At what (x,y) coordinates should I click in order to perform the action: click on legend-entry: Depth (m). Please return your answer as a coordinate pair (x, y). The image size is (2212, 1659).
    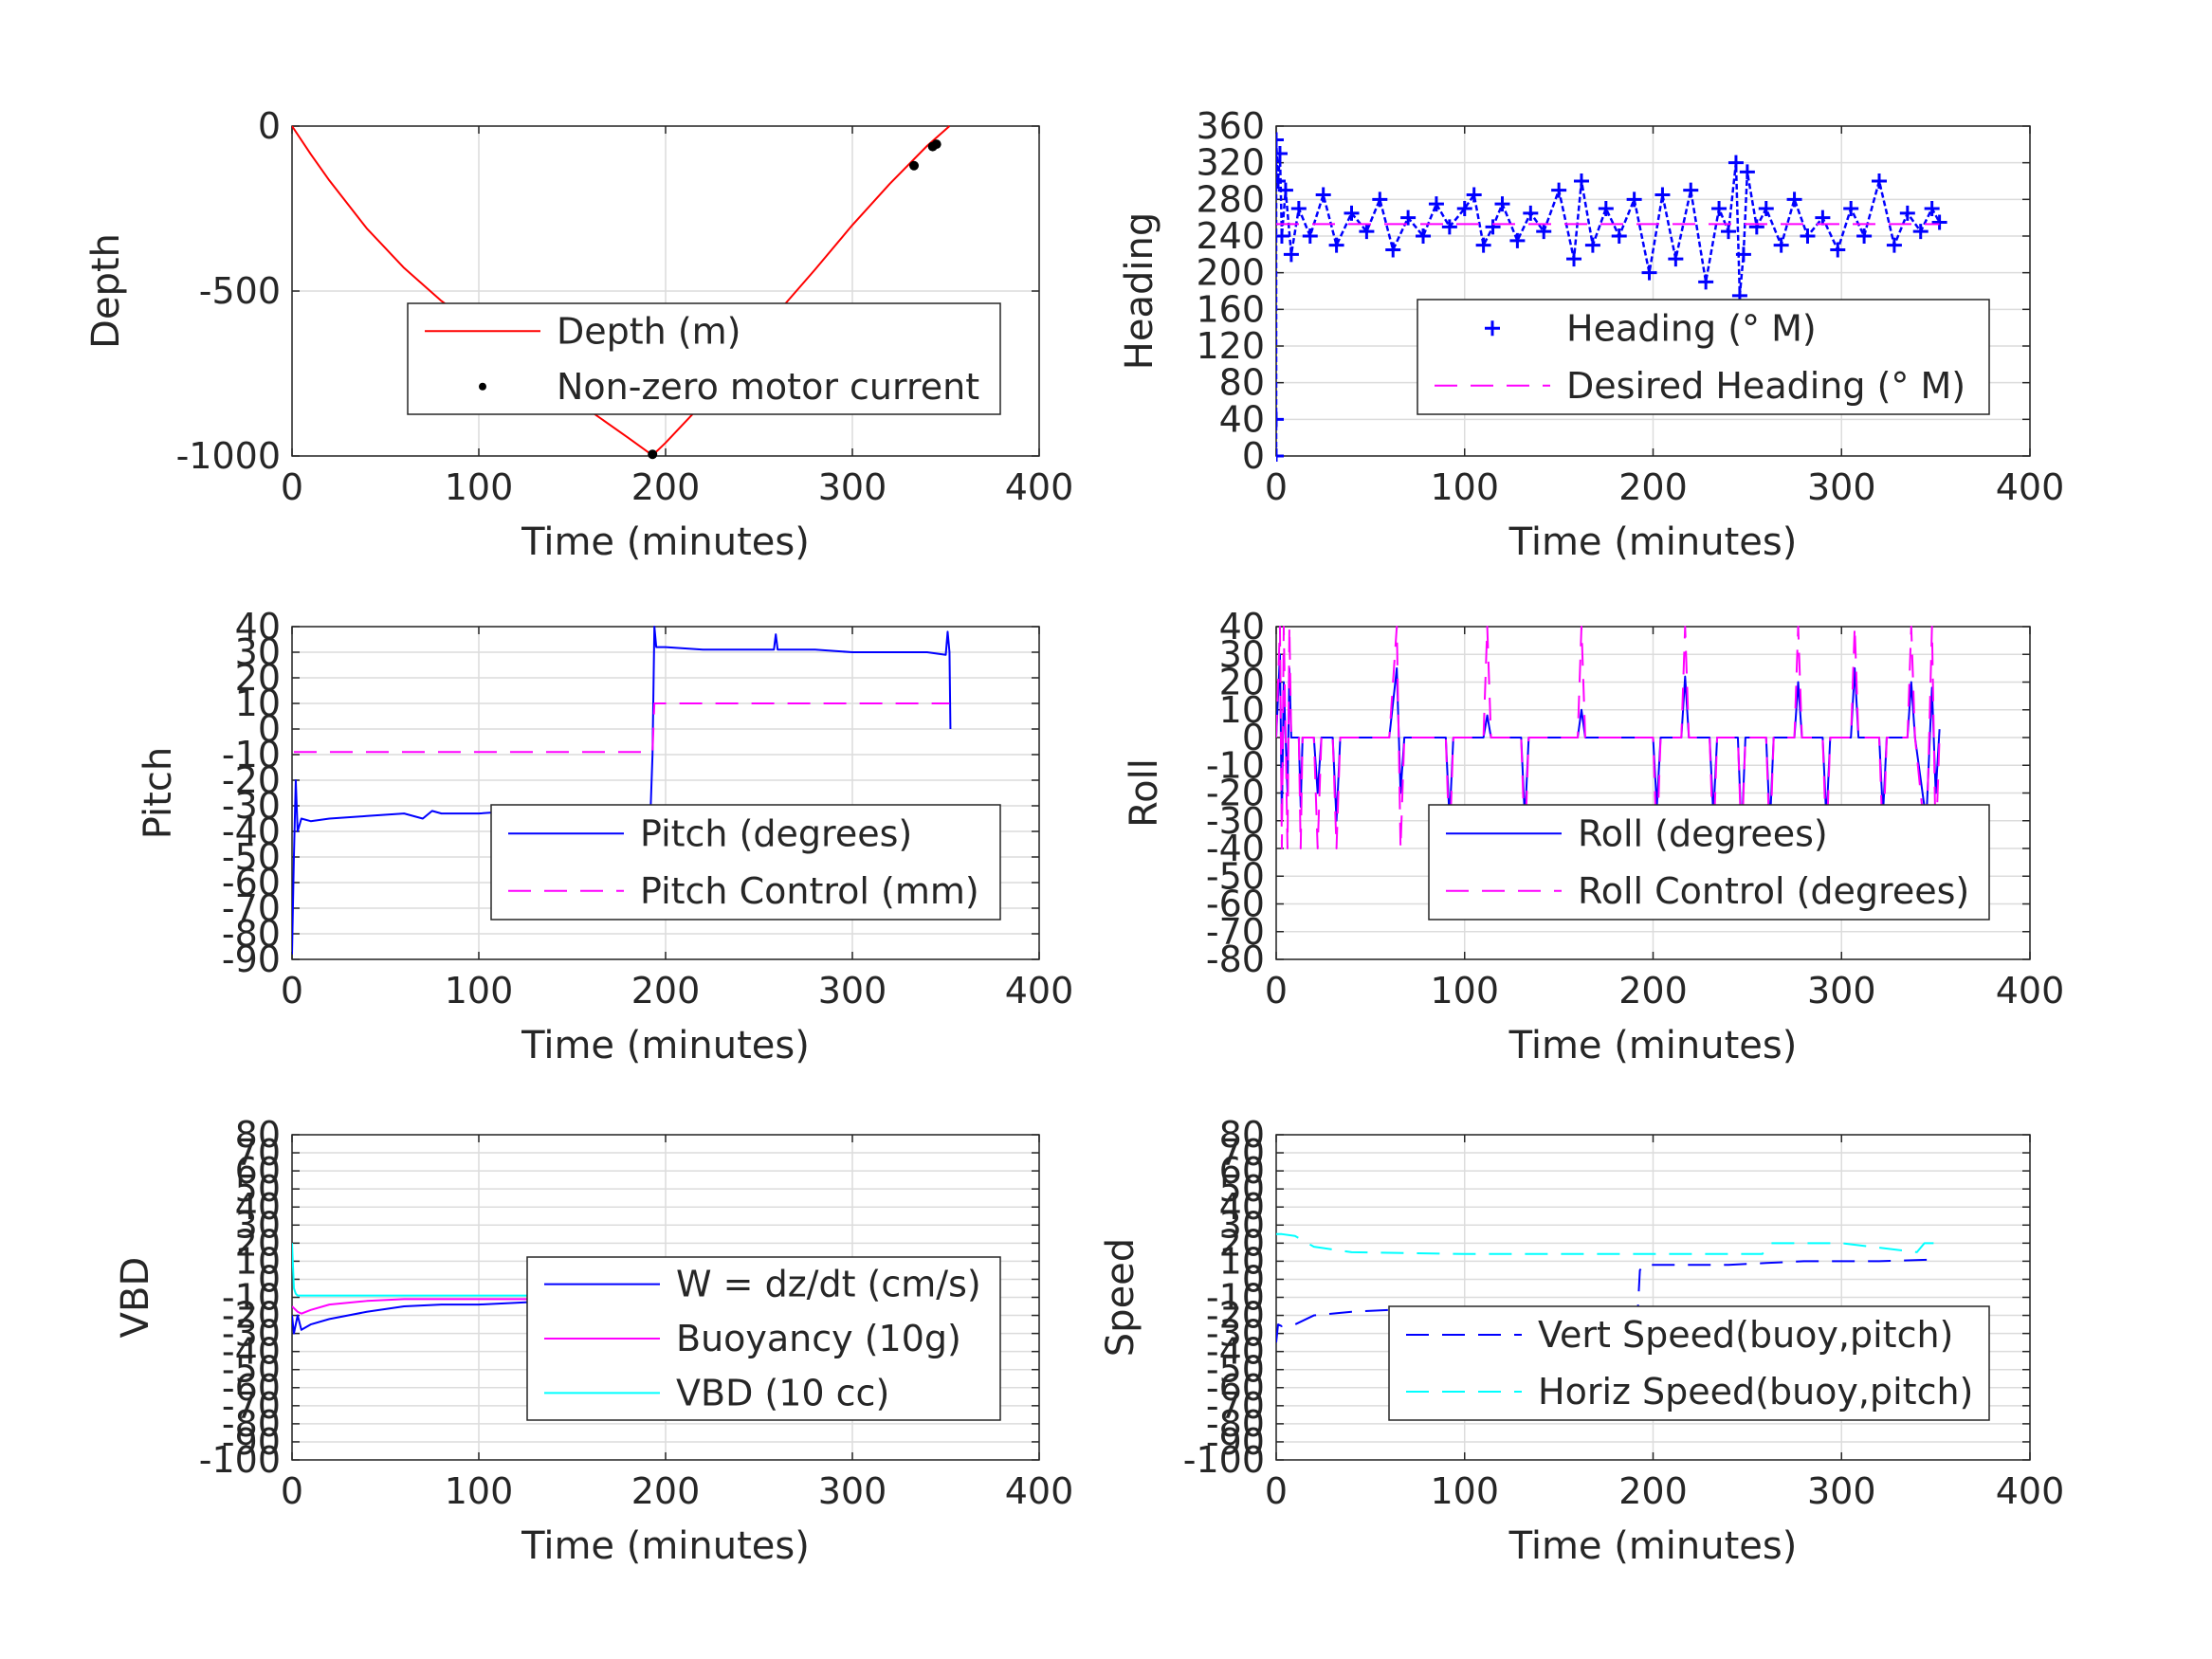
    Looking at the image, I should click on (649, 331).